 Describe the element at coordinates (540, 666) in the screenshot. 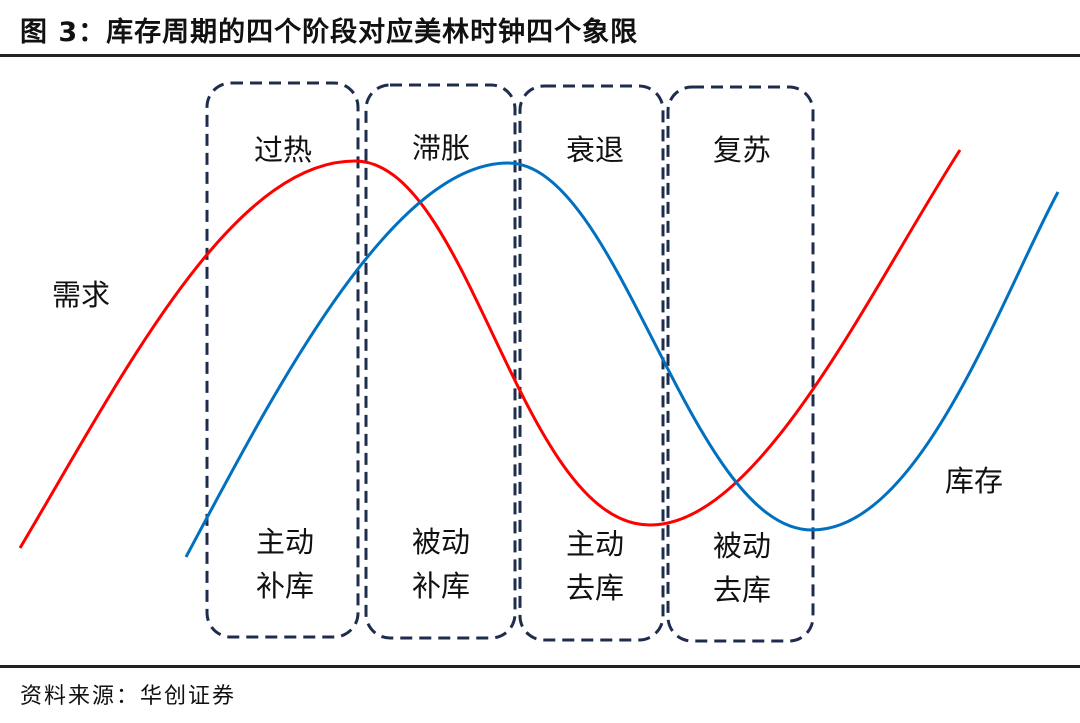

I see `bottom-divider` at that location.